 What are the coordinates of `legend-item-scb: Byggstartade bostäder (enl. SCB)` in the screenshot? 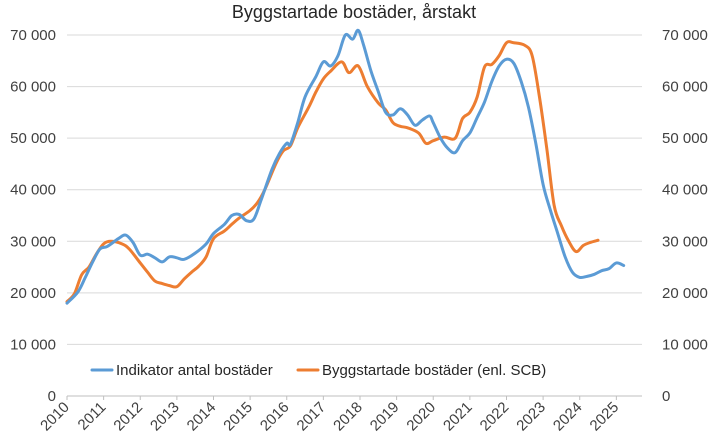 It's located at (421, 370).